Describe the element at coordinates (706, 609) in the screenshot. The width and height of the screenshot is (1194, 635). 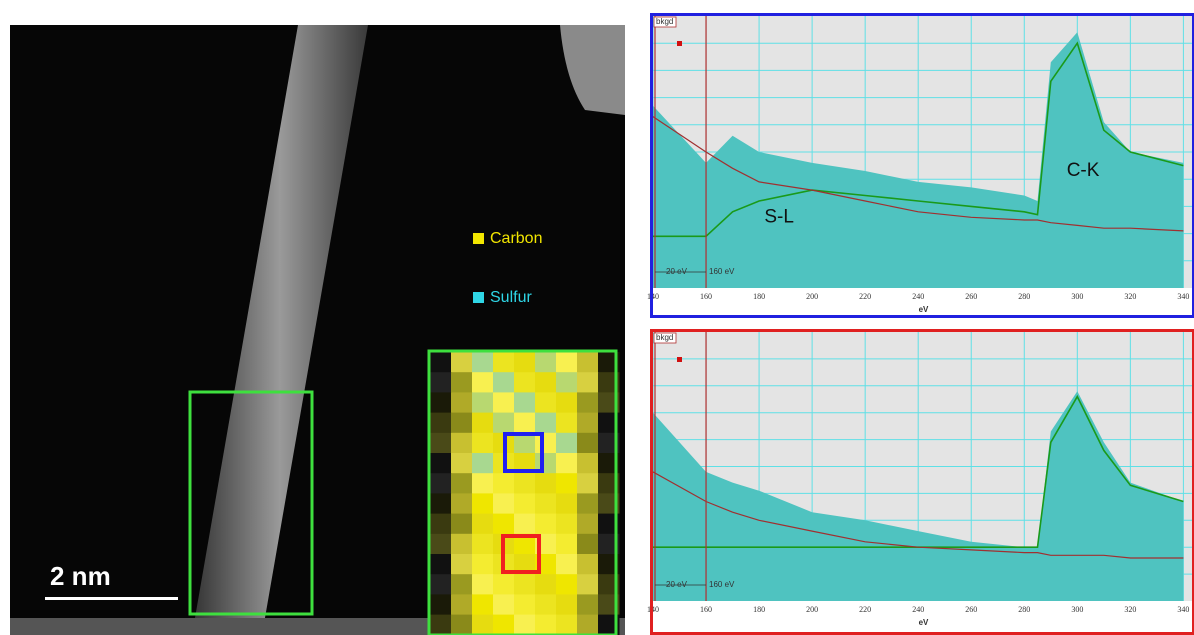
I see `x-tick-label: 160` at that location.